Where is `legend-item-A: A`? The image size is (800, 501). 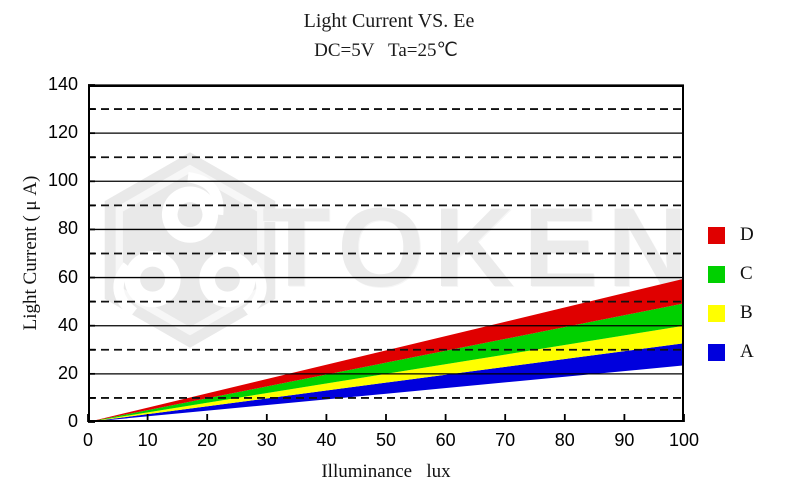 legend-item-A: A is located at coordinates (731, 351).